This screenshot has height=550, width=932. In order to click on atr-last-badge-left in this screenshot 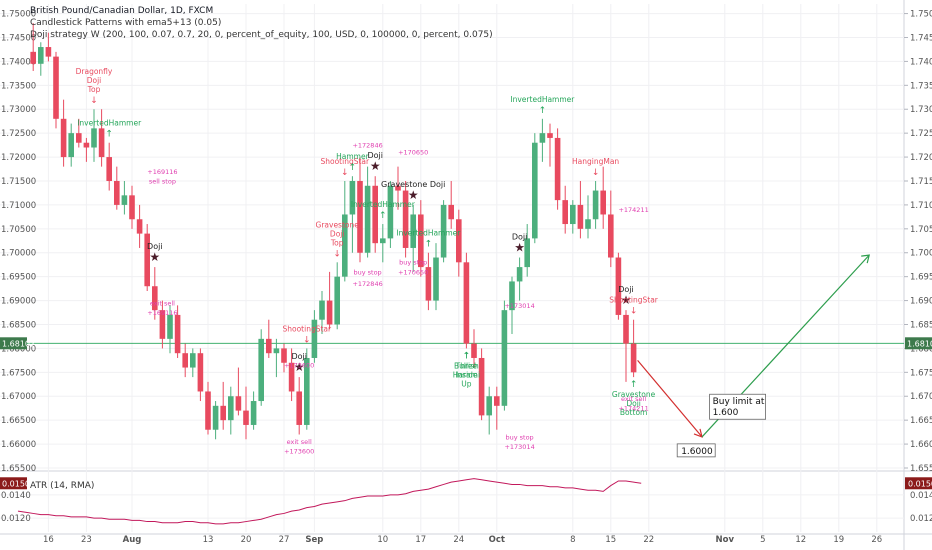, I will do `click(13, 483)`.